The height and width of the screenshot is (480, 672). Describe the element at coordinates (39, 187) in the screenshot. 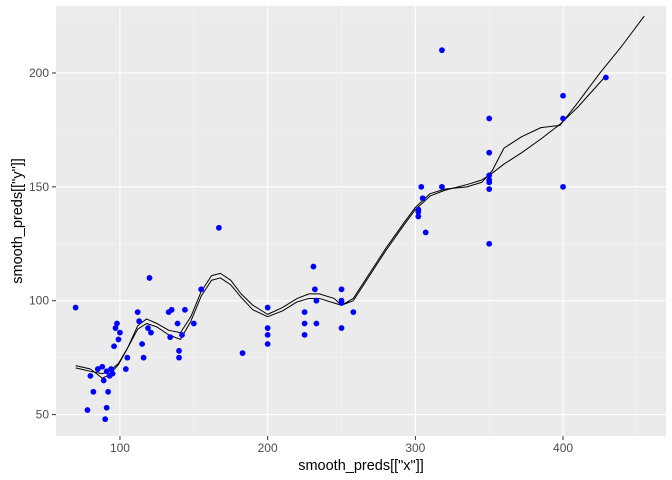

I see `y-tick-label: 150` at that location.